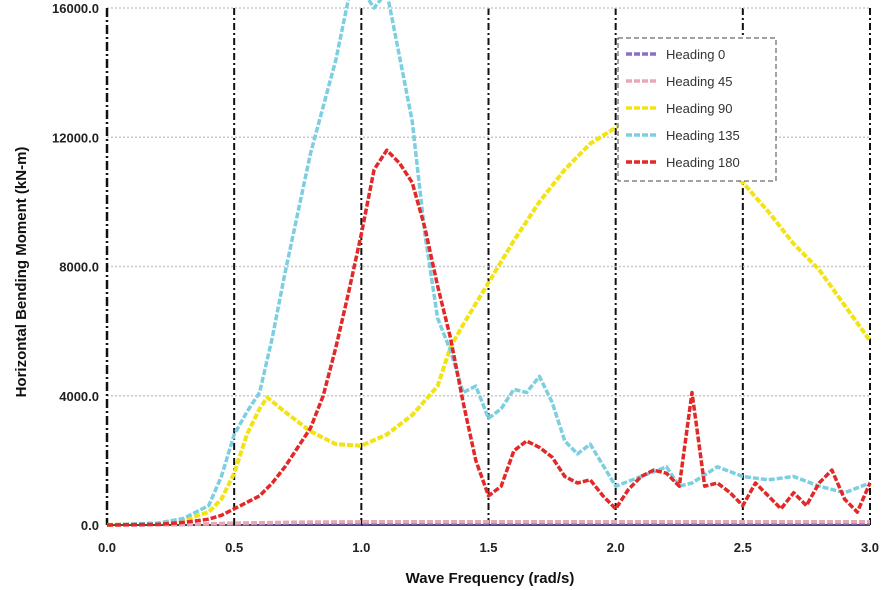  I want to click on x-tick-label: 2.0, so click(616, 547).